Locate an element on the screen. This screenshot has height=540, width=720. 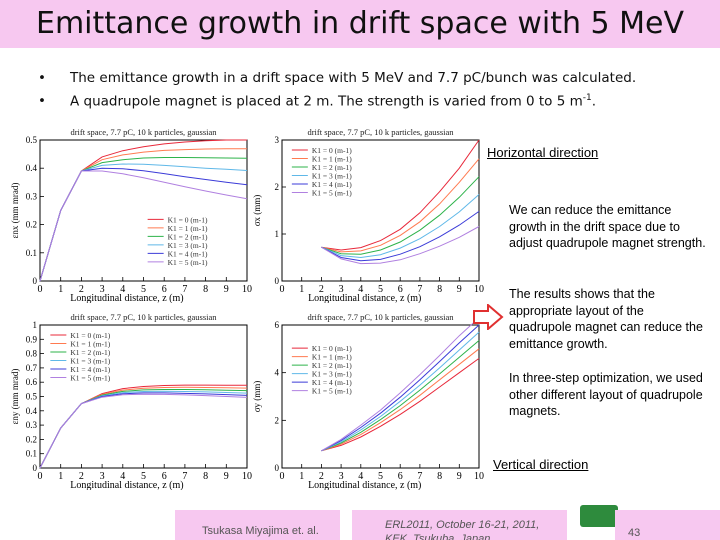
footer-conference-box is located at coordinates (459, 525).